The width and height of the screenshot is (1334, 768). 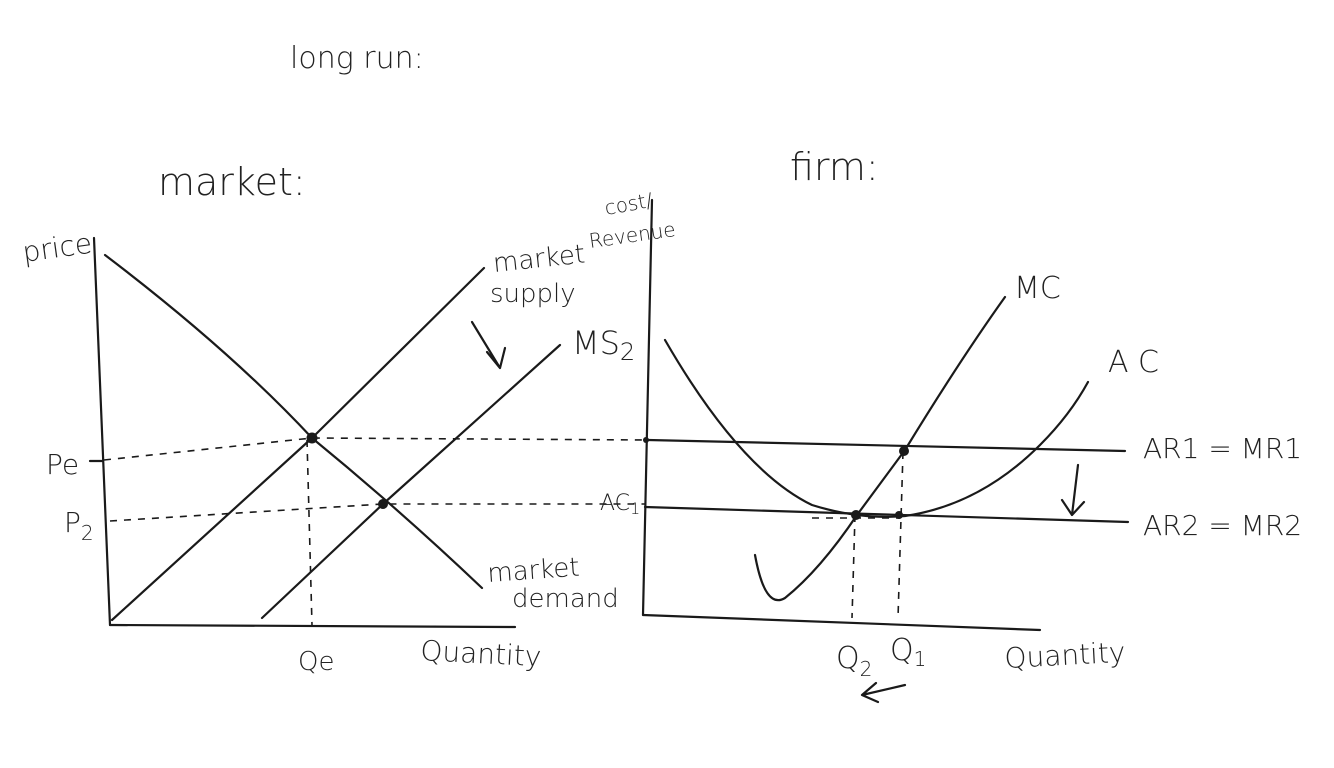 I want to click on firm-ar1-mc-point, so click(x=904, y=451).